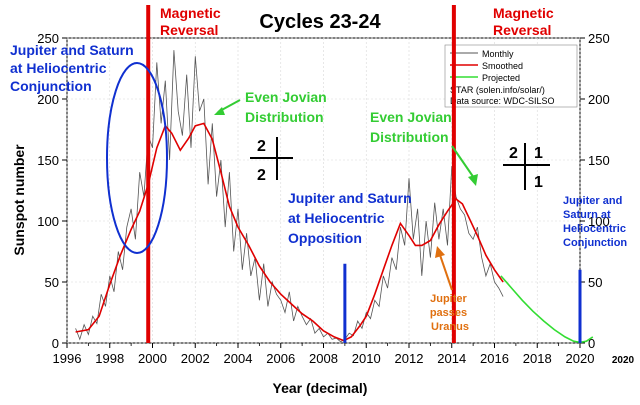  What do you see at coordinates (463, 162) in the screenshot?
I see `even-jovian-arrow-right` at bounding box center [463, 162].